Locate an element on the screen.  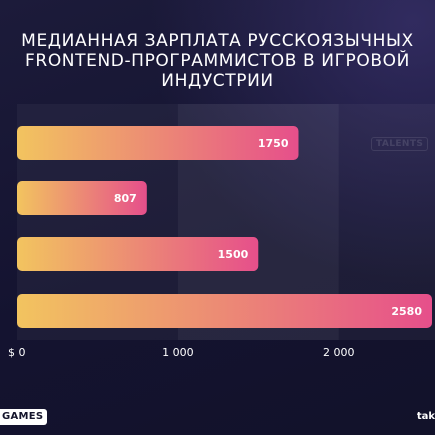
games-logo-label: GAMES is located at coordinates (24, 417).